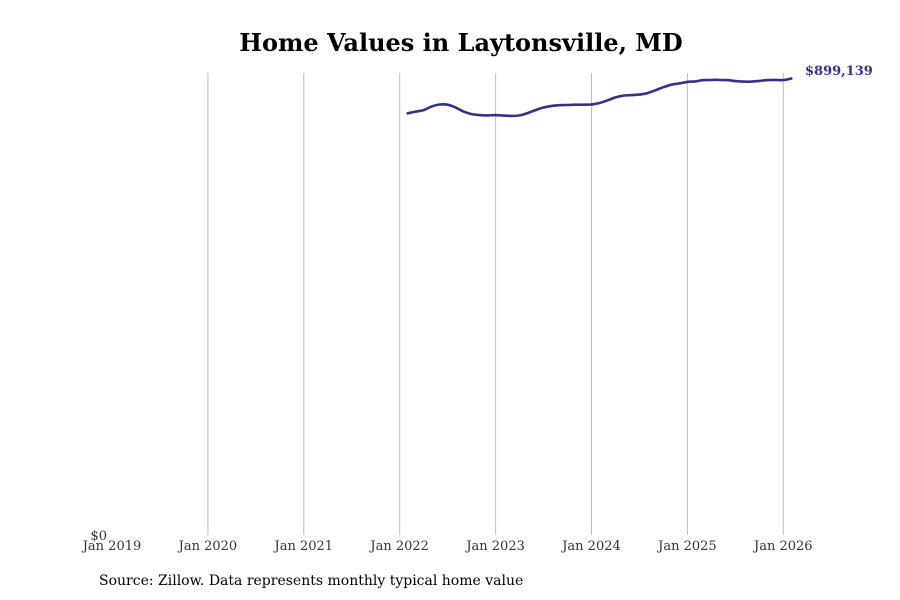  I want to click on x-tick-label: Jan 2025, so click(686, 546).